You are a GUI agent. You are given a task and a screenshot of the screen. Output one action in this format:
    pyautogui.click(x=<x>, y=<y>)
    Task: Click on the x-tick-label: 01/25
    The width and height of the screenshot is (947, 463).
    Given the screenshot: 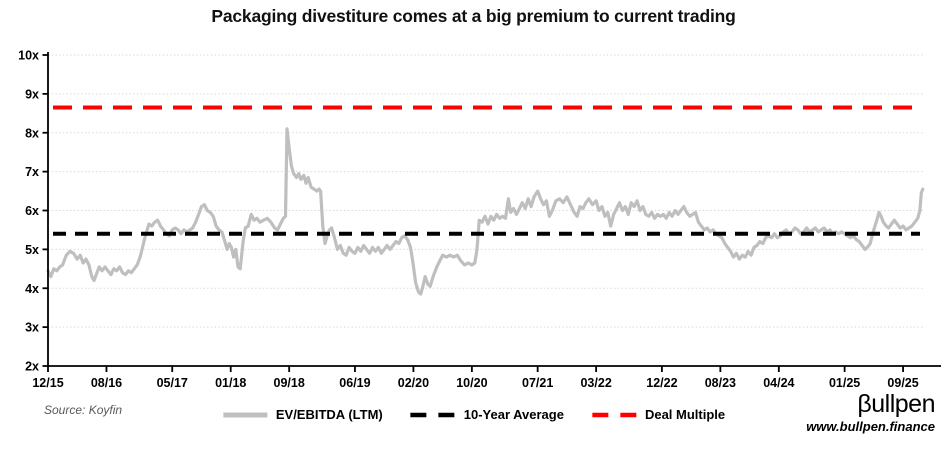 What is the action you would take?
    pyautogui.click(x=844, y=383)
    